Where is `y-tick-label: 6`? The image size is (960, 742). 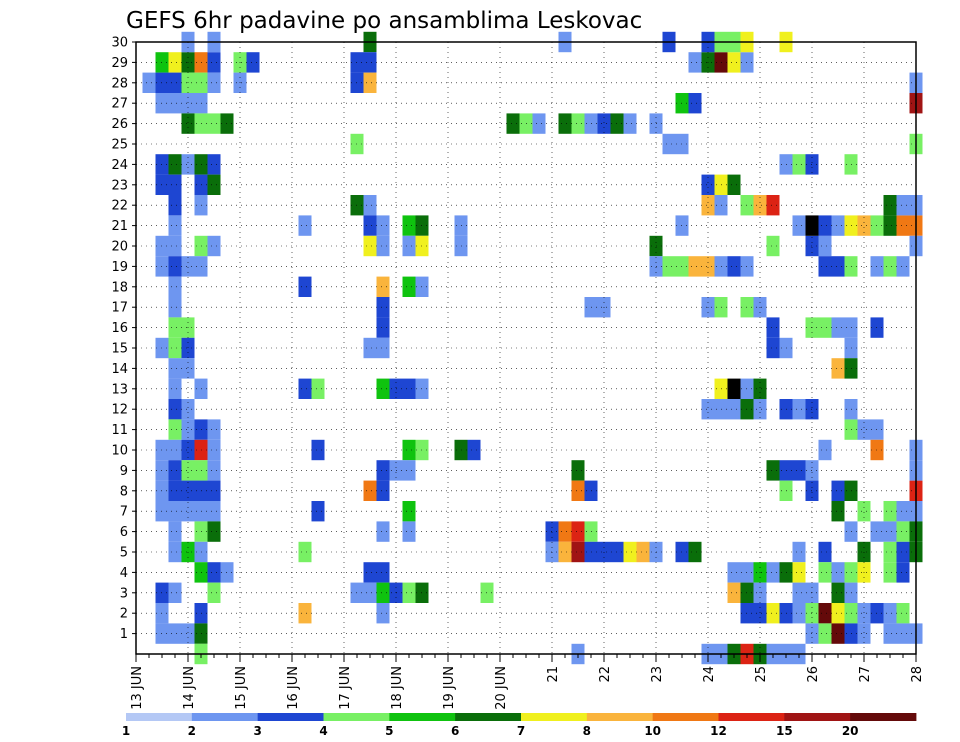
y-tick-label: 6 is located at coordinates (124, 532).